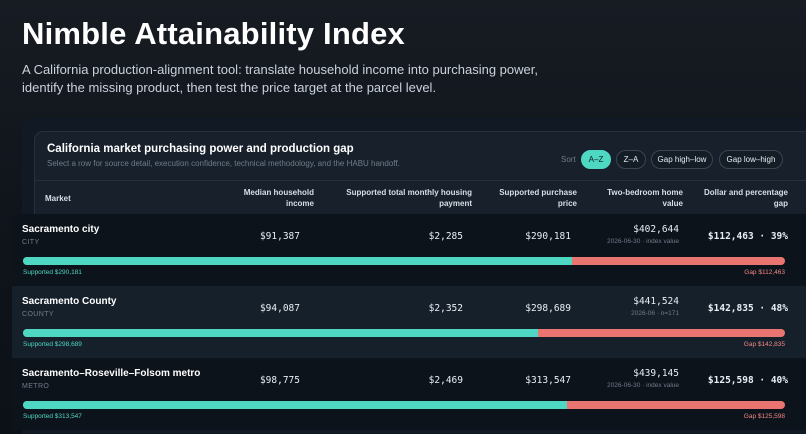  Describe the element at coordinates (568, 159) in the screenshot. I see `sort-label: Sort` at that location.